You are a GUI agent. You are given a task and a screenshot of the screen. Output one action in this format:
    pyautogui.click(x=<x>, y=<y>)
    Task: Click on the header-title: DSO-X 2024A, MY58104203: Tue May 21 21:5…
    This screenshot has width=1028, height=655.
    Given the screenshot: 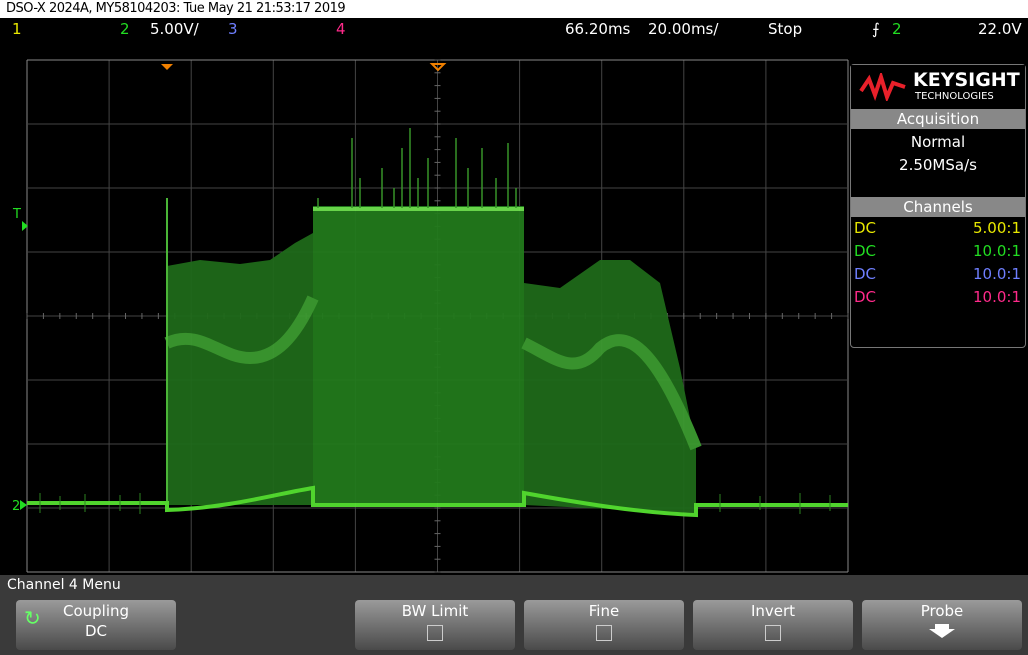 What is the action you would take?
    pyautogui.click(x=514, y=9)
    